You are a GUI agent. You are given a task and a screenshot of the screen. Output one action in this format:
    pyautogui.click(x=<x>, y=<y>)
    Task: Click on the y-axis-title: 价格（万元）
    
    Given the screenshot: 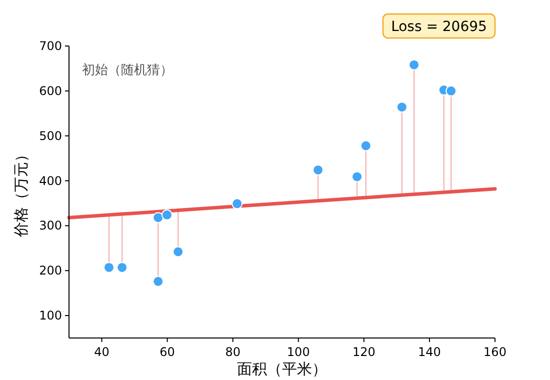 What is the action you would take?
    pyautogui.click(x=21, y=192)
    